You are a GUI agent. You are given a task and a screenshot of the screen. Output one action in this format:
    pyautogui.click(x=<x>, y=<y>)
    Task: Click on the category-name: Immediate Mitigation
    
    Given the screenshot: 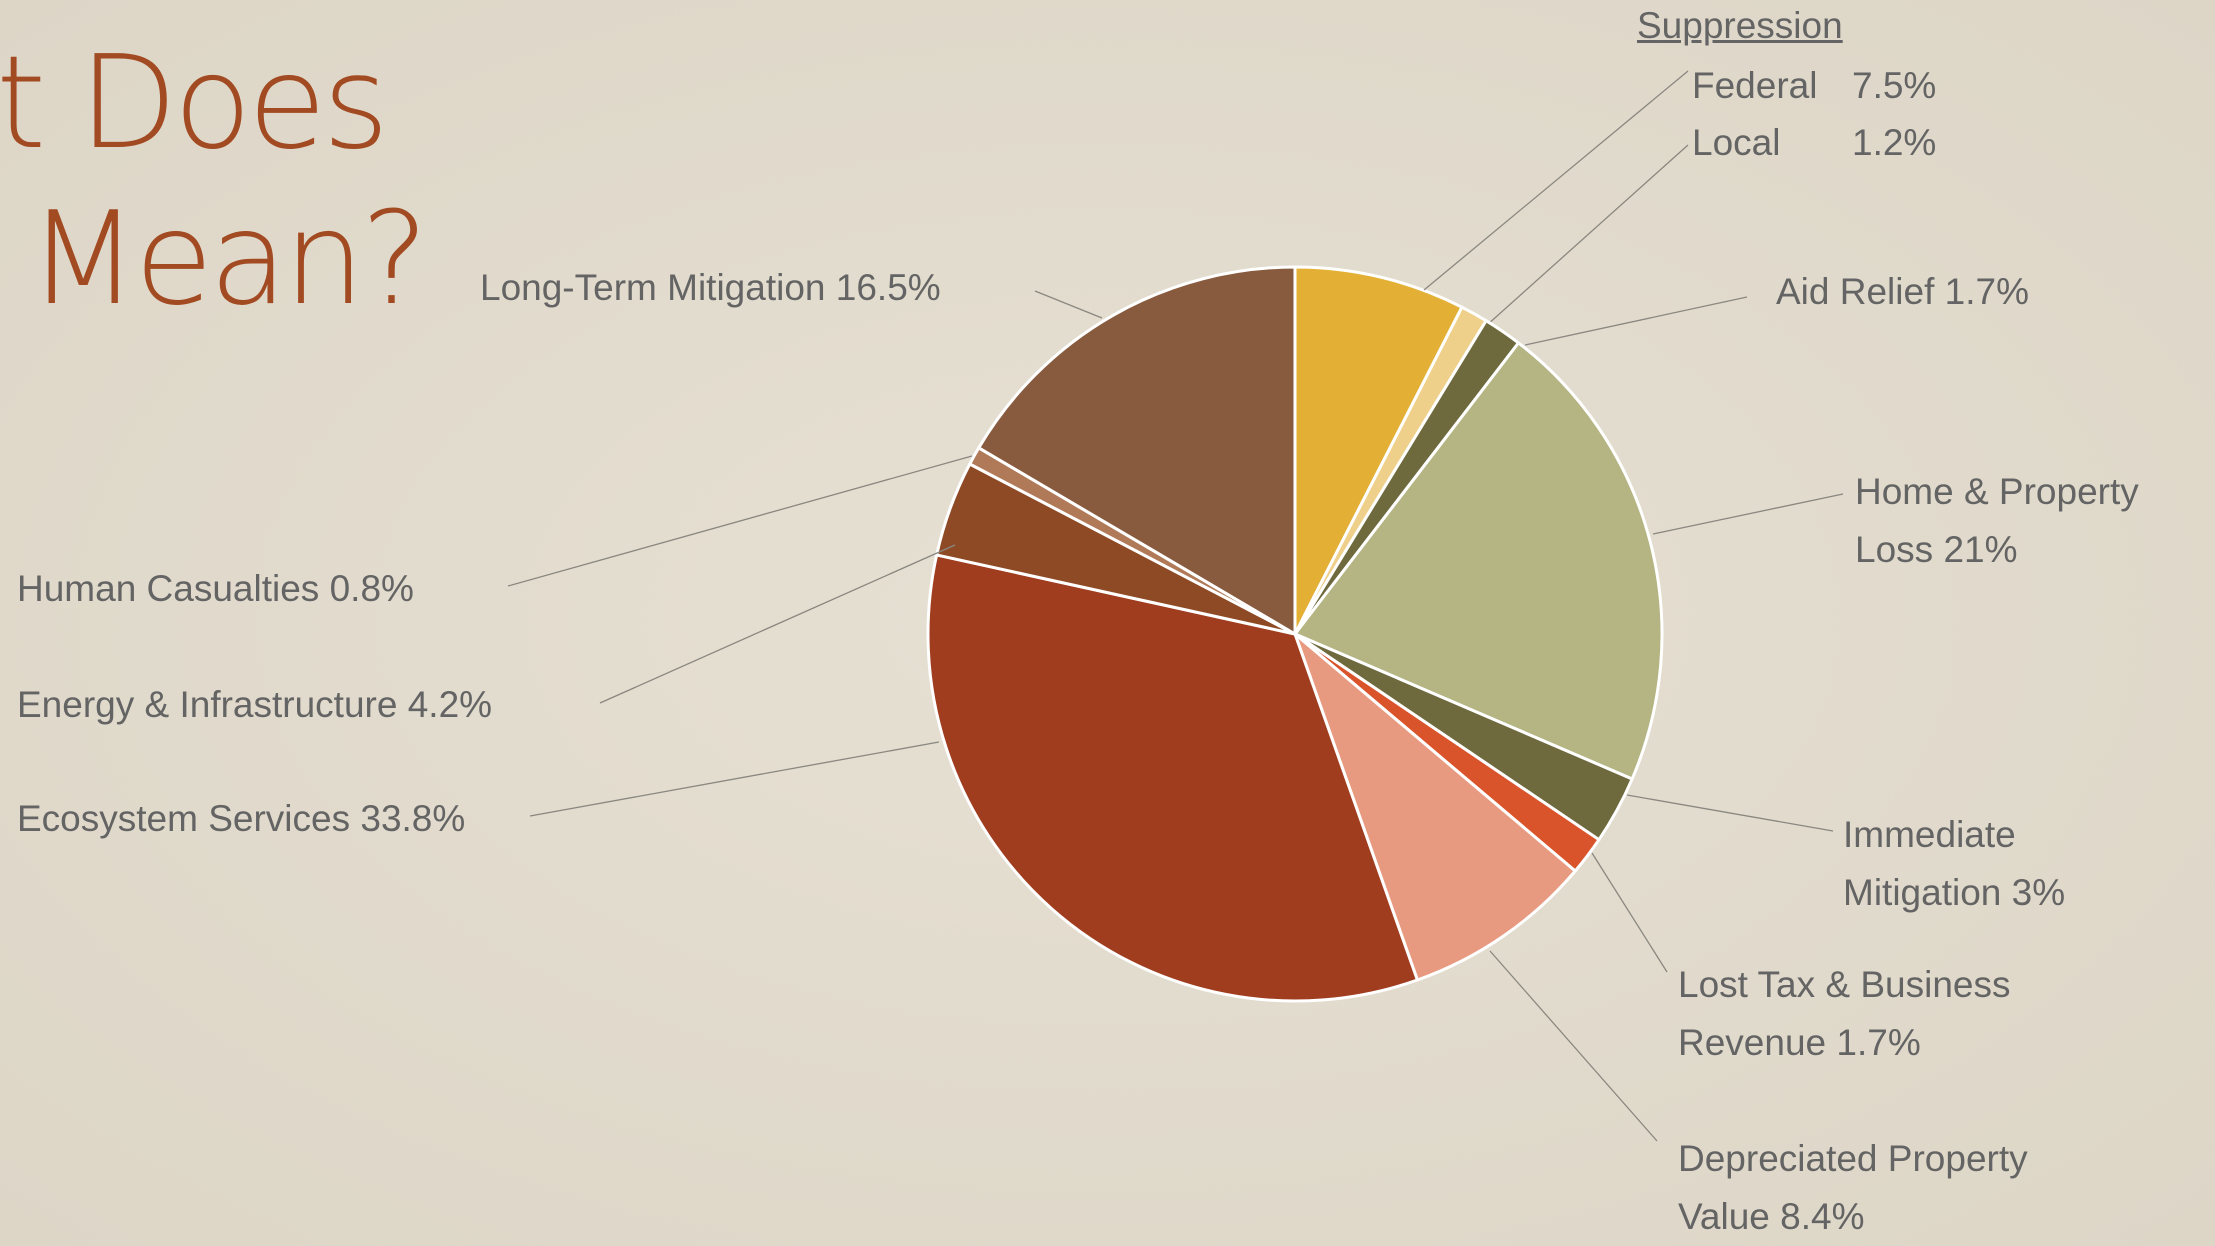 What is the action you would take?
    pyautogui.click(x=1929, y=863)
    